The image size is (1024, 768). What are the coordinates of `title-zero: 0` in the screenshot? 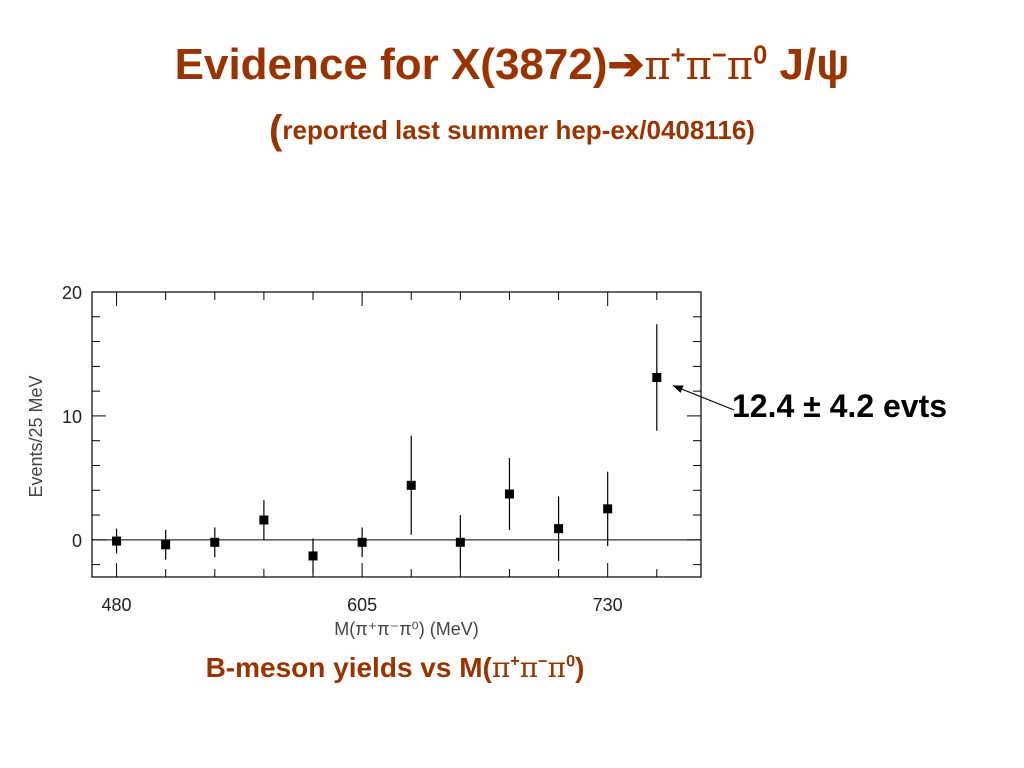 It's located at (760, 55).